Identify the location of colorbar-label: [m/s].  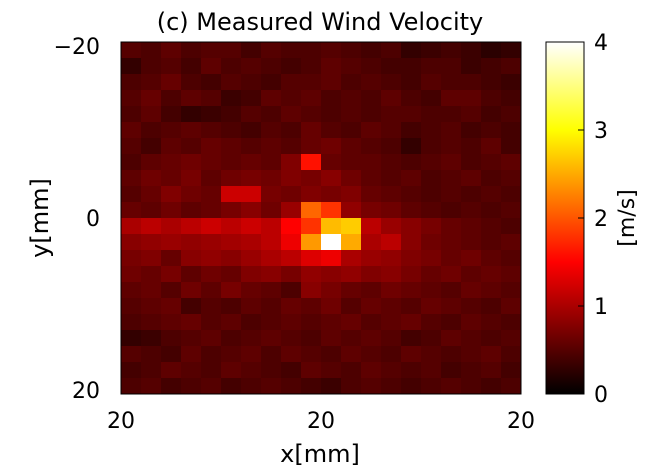
(627, 217).